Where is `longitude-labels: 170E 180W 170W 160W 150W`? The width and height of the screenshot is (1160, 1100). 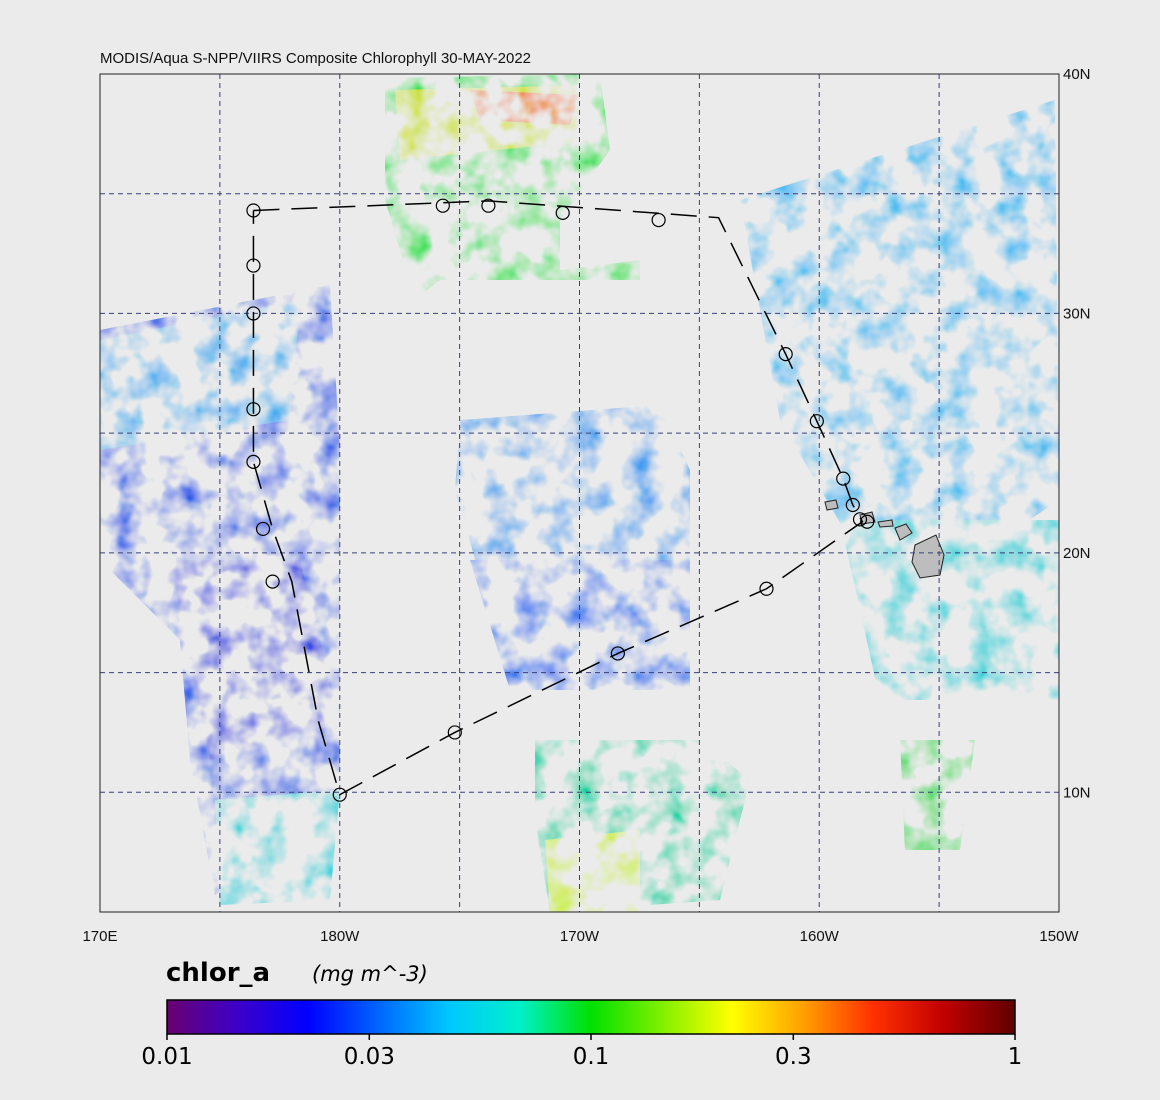 longitude-labels: 170E 180W 170W 160W 150W is located at coordinates (580, 936).